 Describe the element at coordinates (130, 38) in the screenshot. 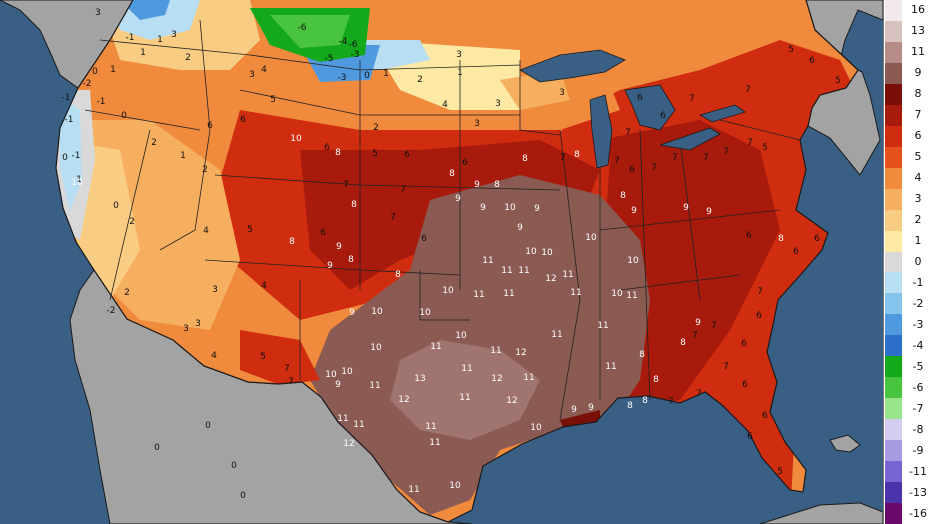

I see `anomaly-value-label: -1` at that location.